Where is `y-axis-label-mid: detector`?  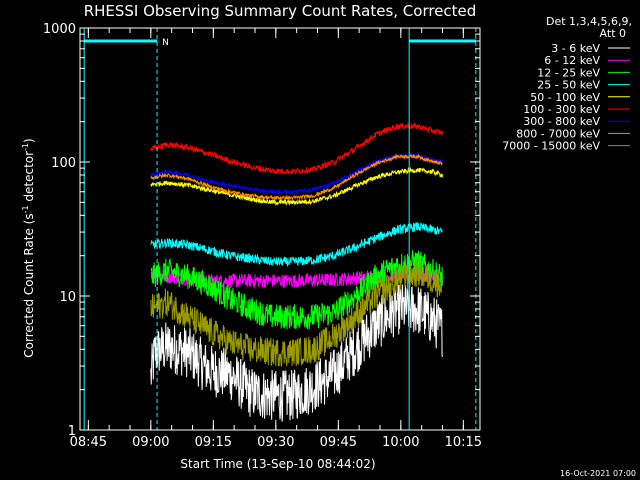 y-axis-label-mid: detector is located at coordinates (29, 178).